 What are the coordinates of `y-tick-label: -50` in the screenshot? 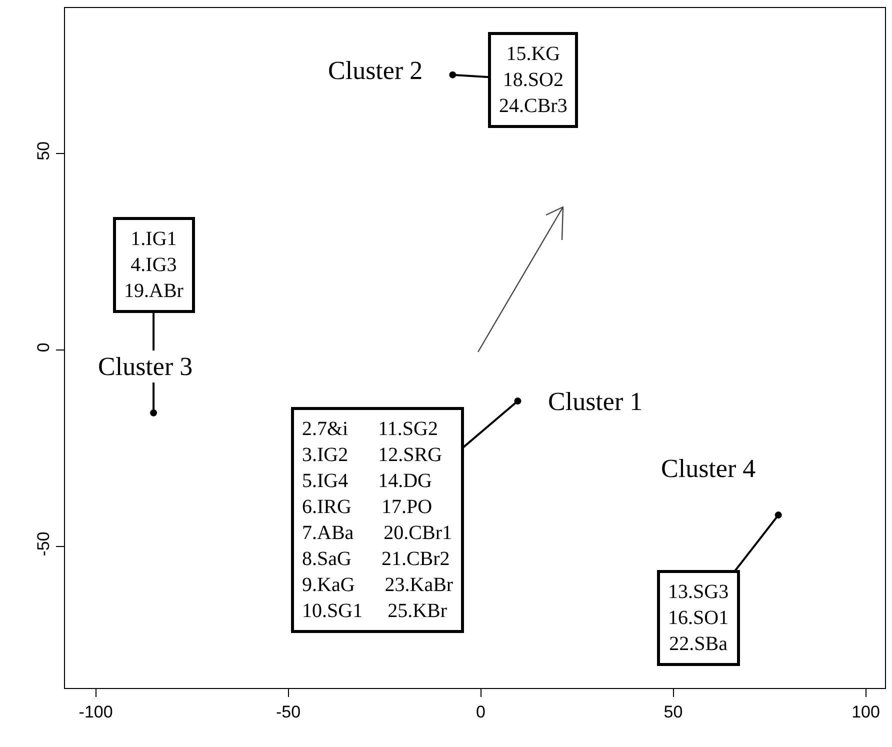 It's located at (44, 544).